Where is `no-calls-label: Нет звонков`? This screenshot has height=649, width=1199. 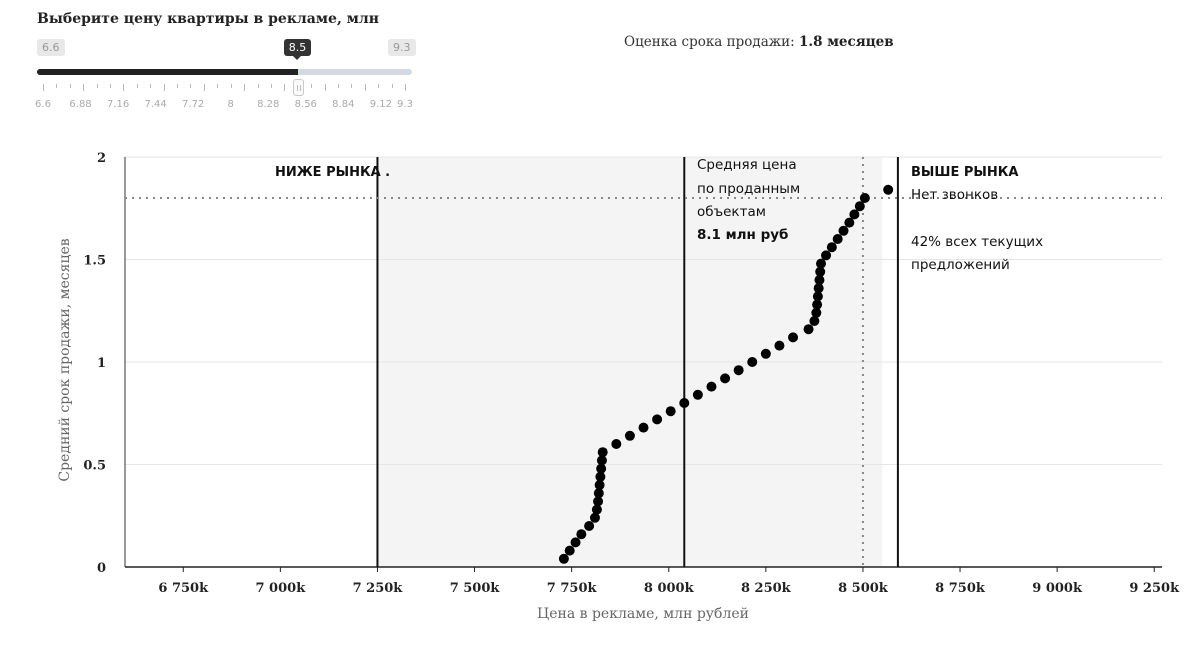
no-calls-label: Нет звонков is located at coordinates (954, 195).